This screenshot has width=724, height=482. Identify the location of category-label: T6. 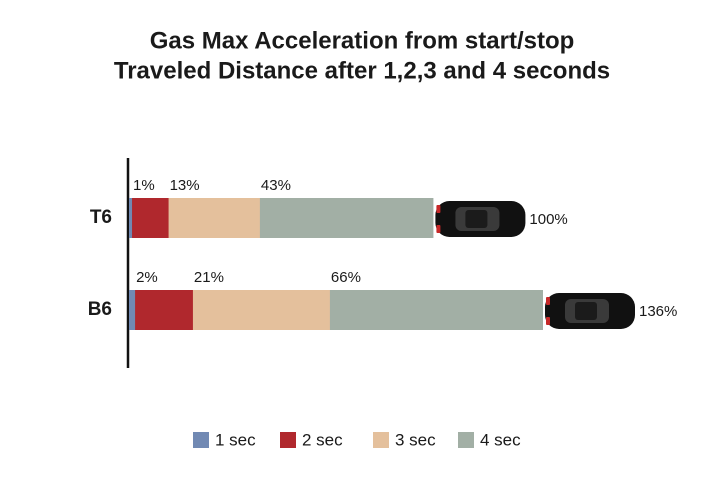
(101, 217).